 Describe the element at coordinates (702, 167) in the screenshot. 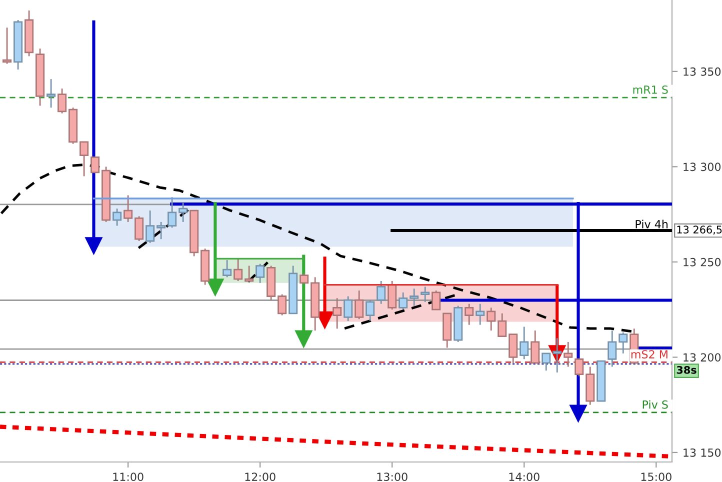

I see `y-tick-label: 13 300` at that location.